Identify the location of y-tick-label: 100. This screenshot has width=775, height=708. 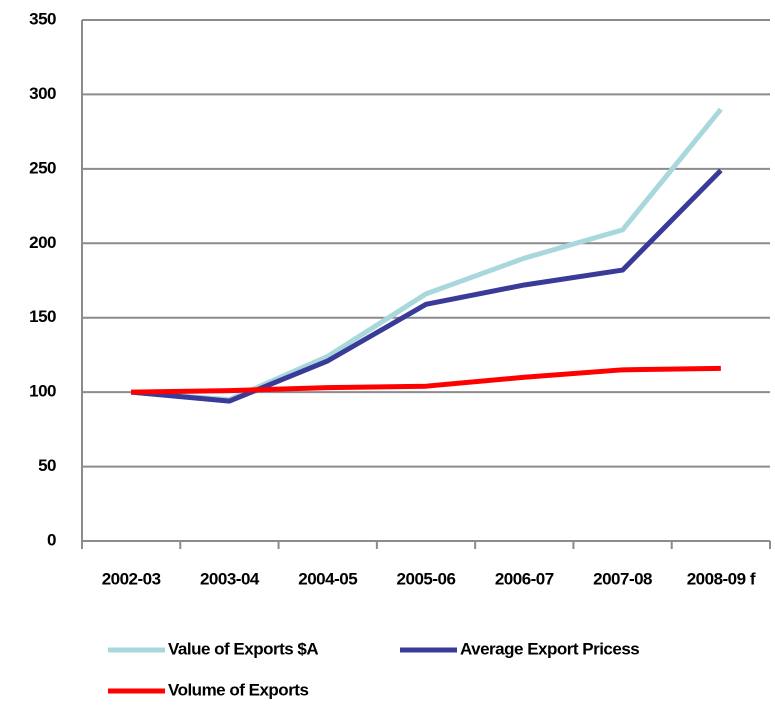
(42, 391).